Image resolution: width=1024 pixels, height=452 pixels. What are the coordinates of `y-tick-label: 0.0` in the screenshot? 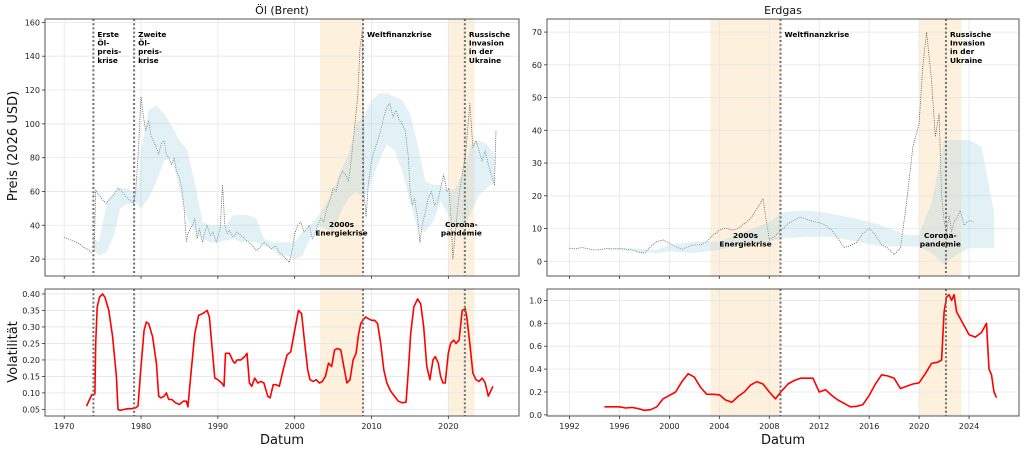 It's located at (535, 415).